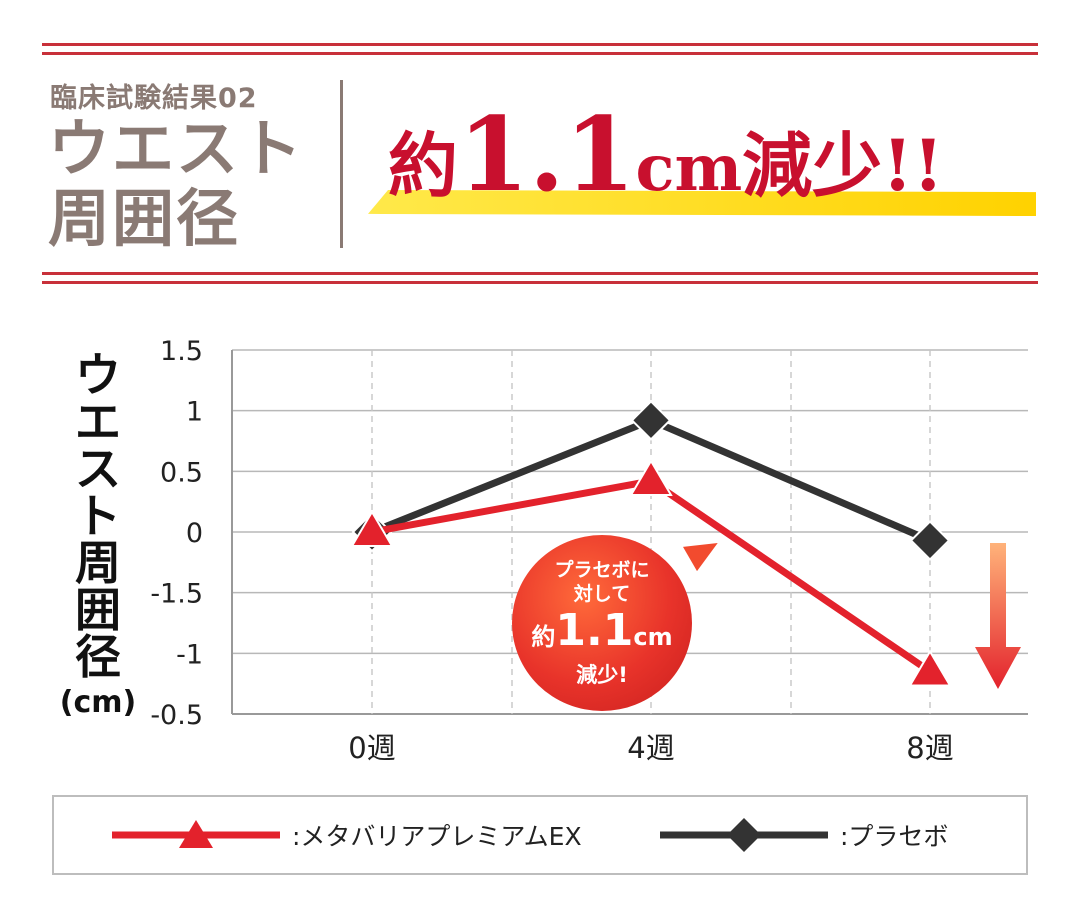 Image resolution: width=1080 pixels, height=911 pixels. I want to click on y-axis-label-char: 周, so click(98, 563).